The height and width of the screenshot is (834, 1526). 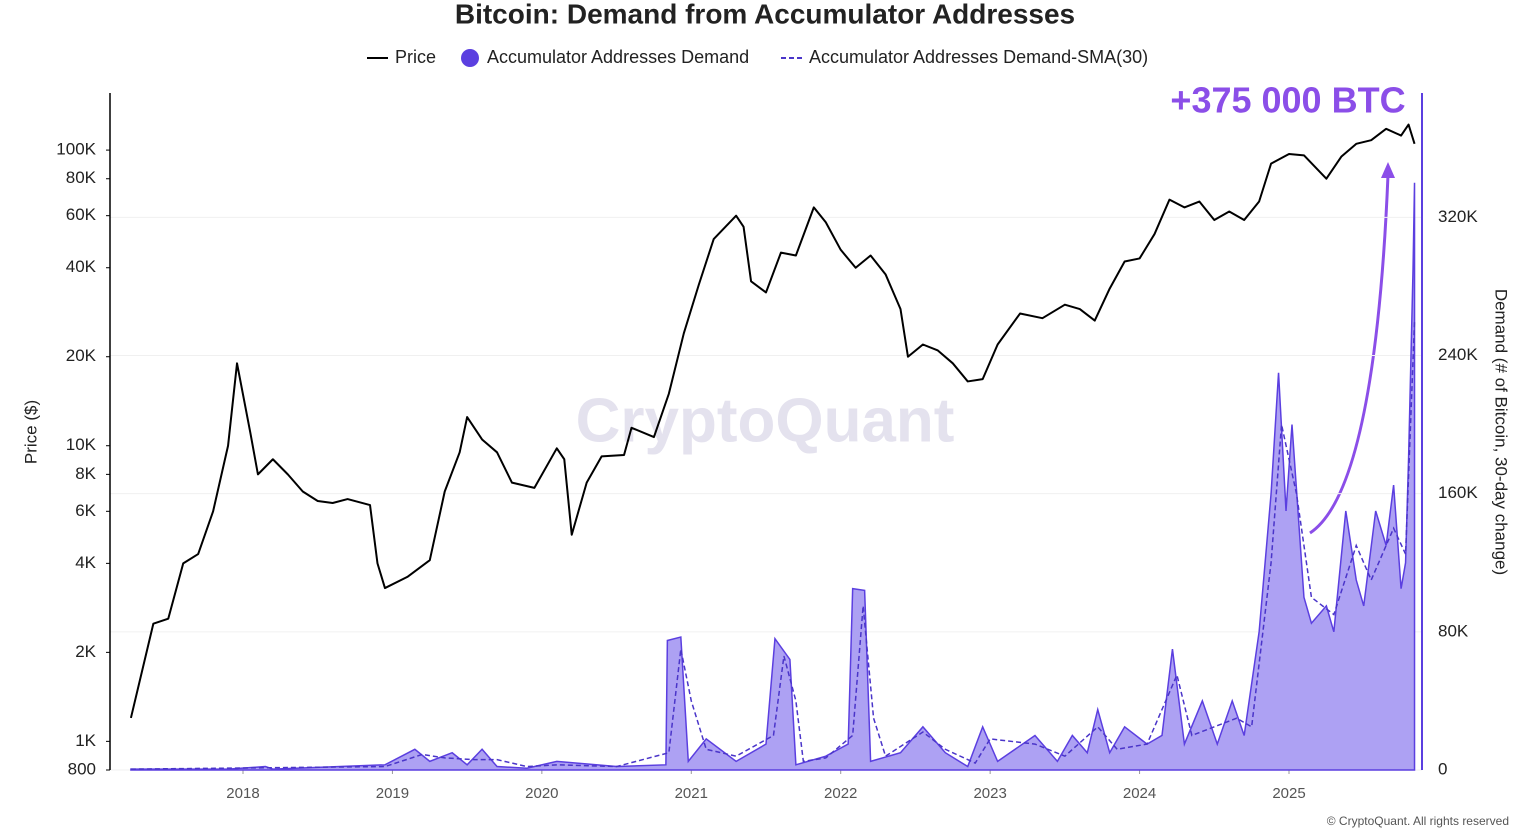 What do you see at coordinates (691, 793) in the screenshot?
I see `x-tick-label: 2021` at bounding box center [691, 793].